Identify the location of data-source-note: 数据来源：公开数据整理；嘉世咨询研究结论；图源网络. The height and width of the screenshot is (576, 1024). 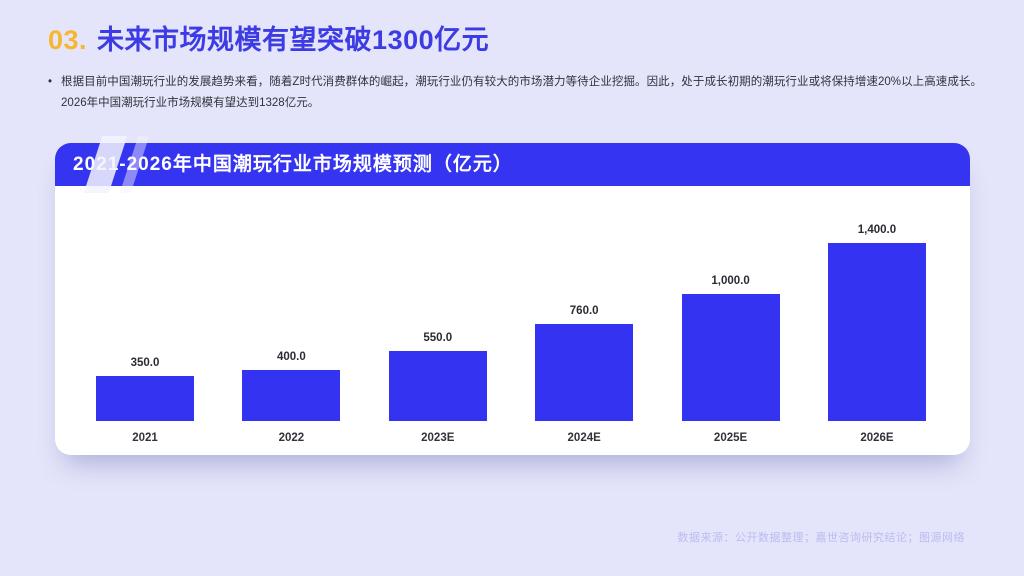
(821, 538).